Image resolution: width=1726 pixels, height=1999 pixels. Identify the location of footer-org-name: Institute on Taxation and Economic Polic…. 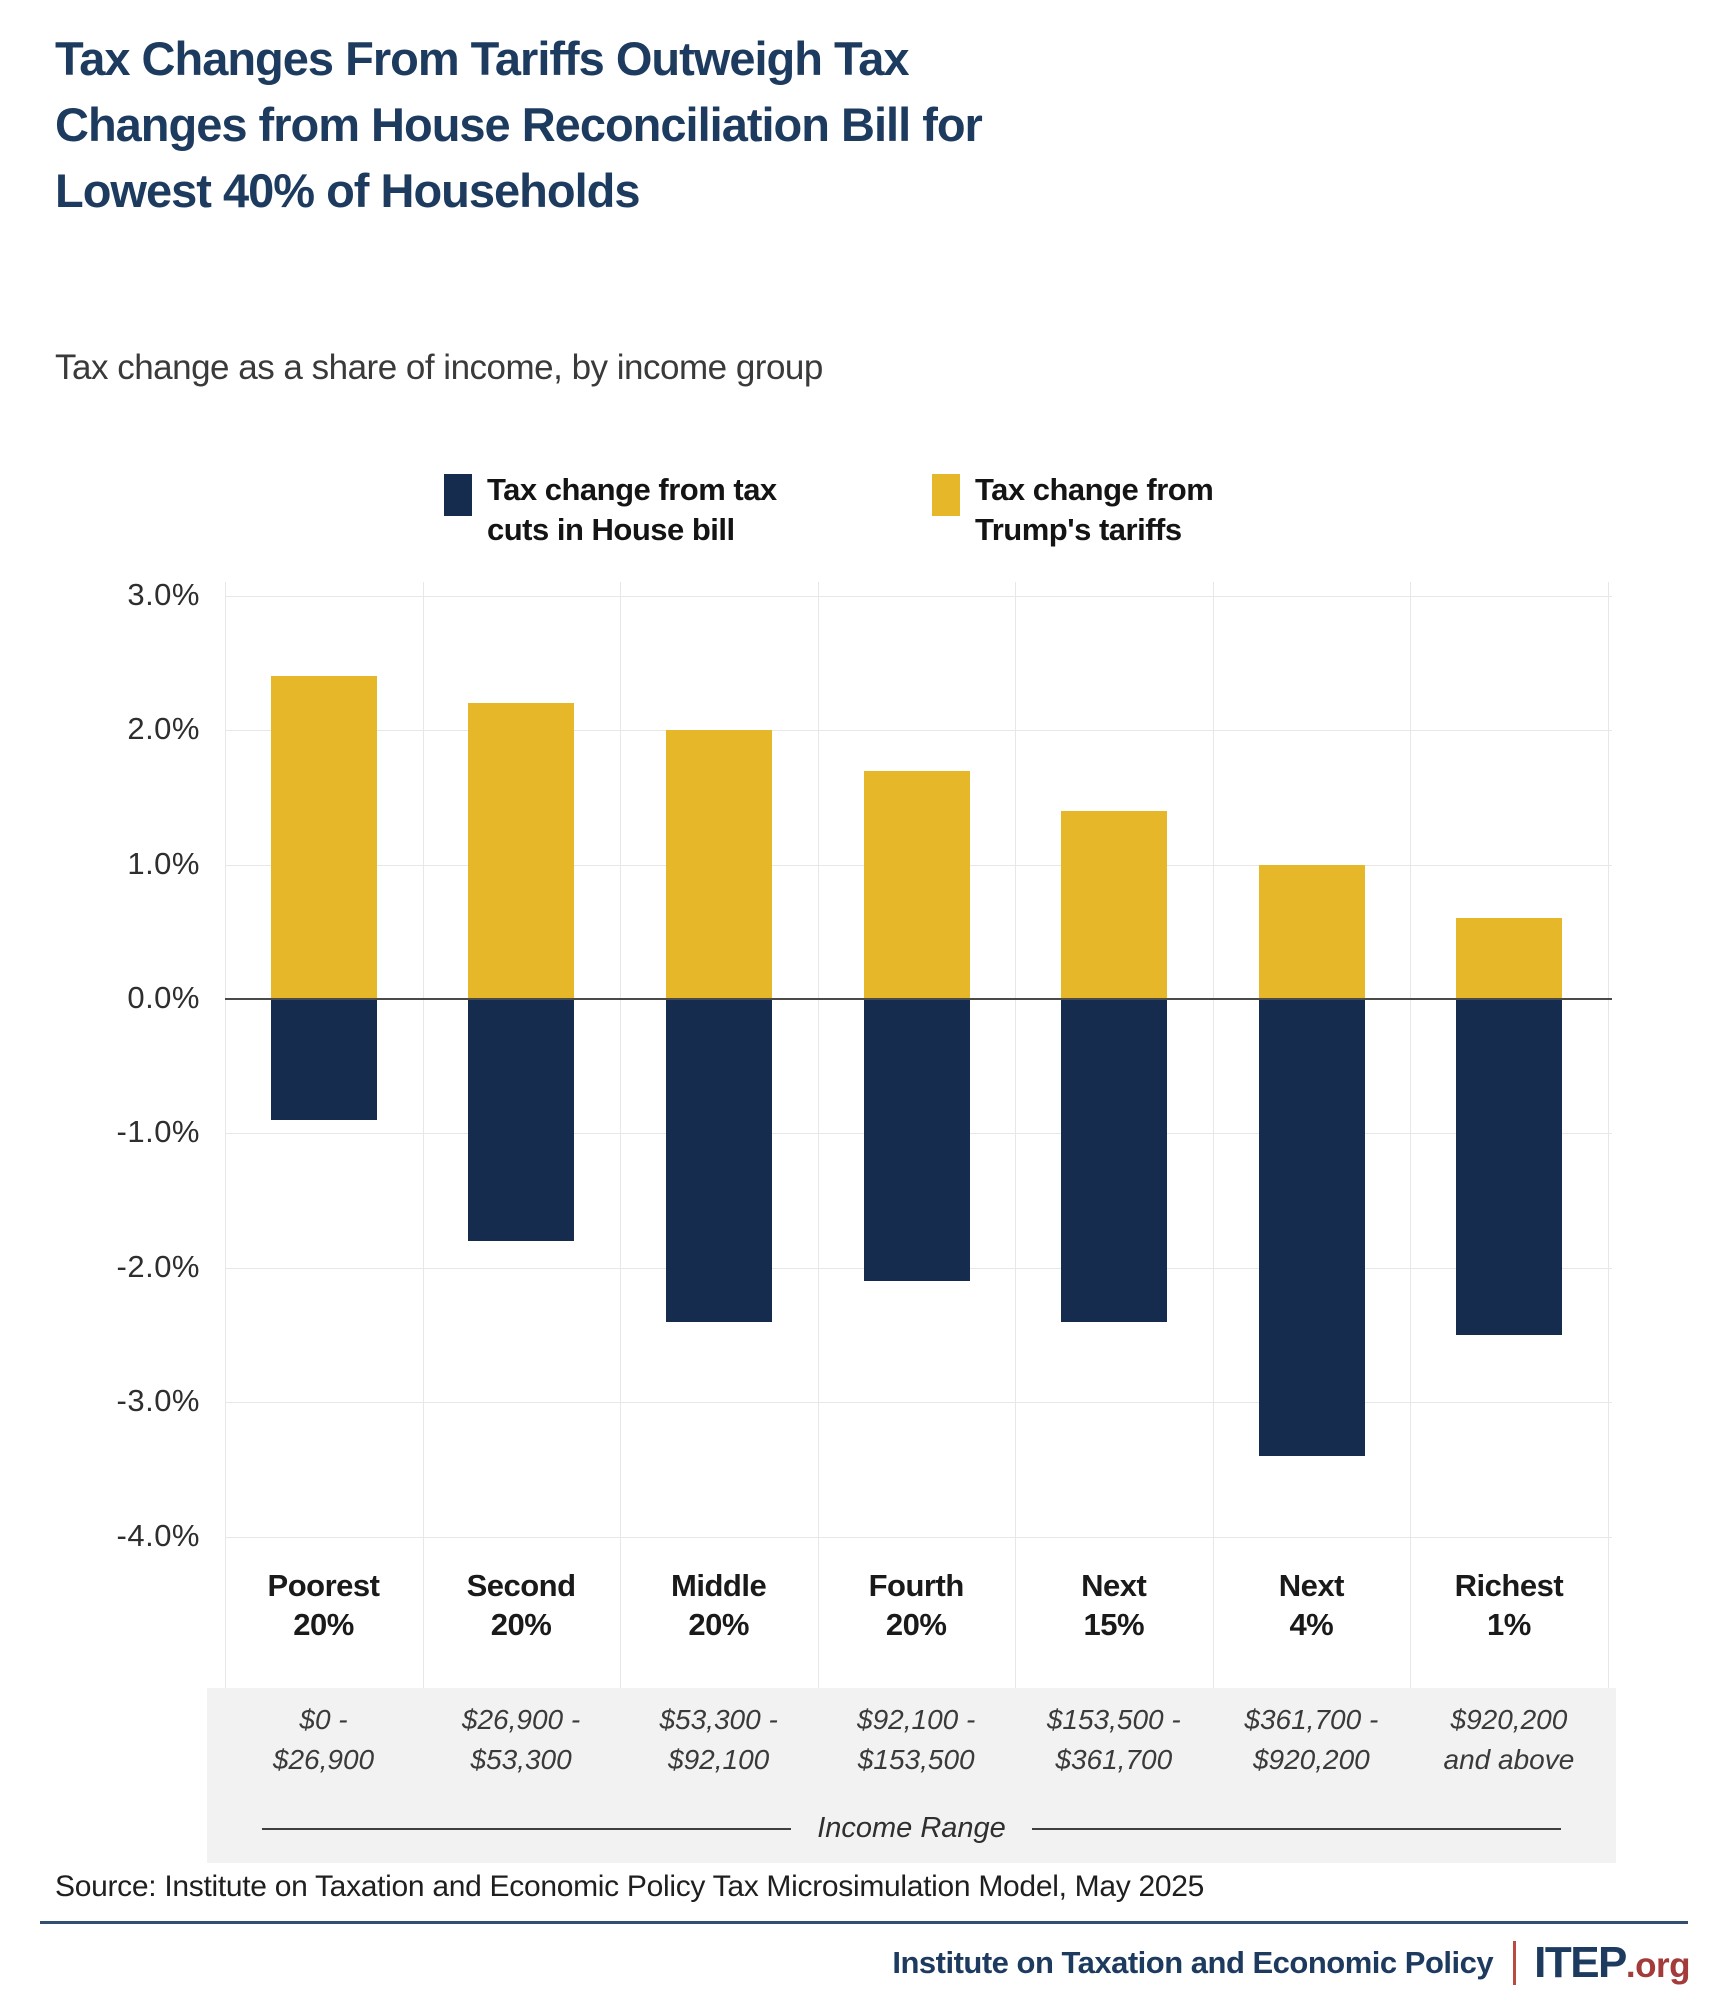
(1193, 1962).